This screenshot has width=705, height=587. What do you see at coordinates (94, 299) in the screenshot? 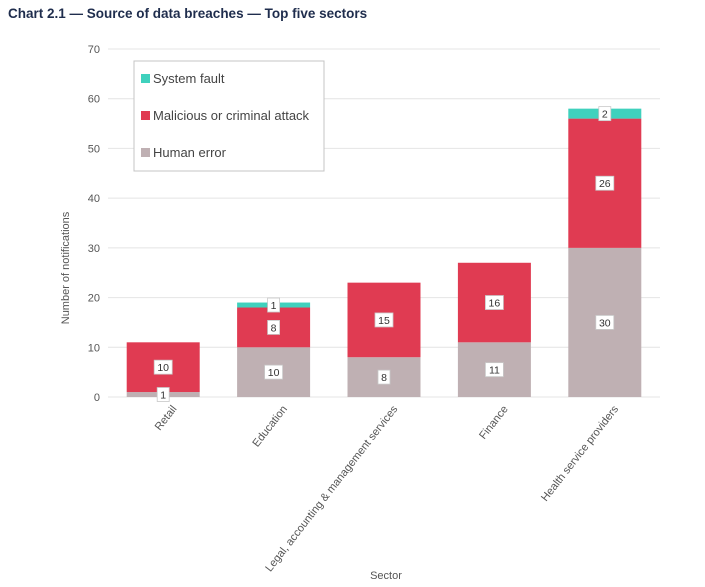
I see `y-tick-label: 20` at bounding box center [94, 299].